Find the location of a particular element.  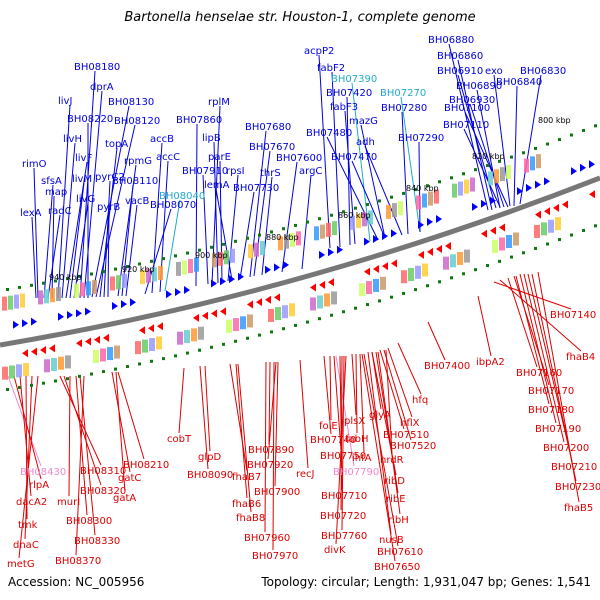

gene-label-rpsi: rpsI is located at coordinates (235, 171).